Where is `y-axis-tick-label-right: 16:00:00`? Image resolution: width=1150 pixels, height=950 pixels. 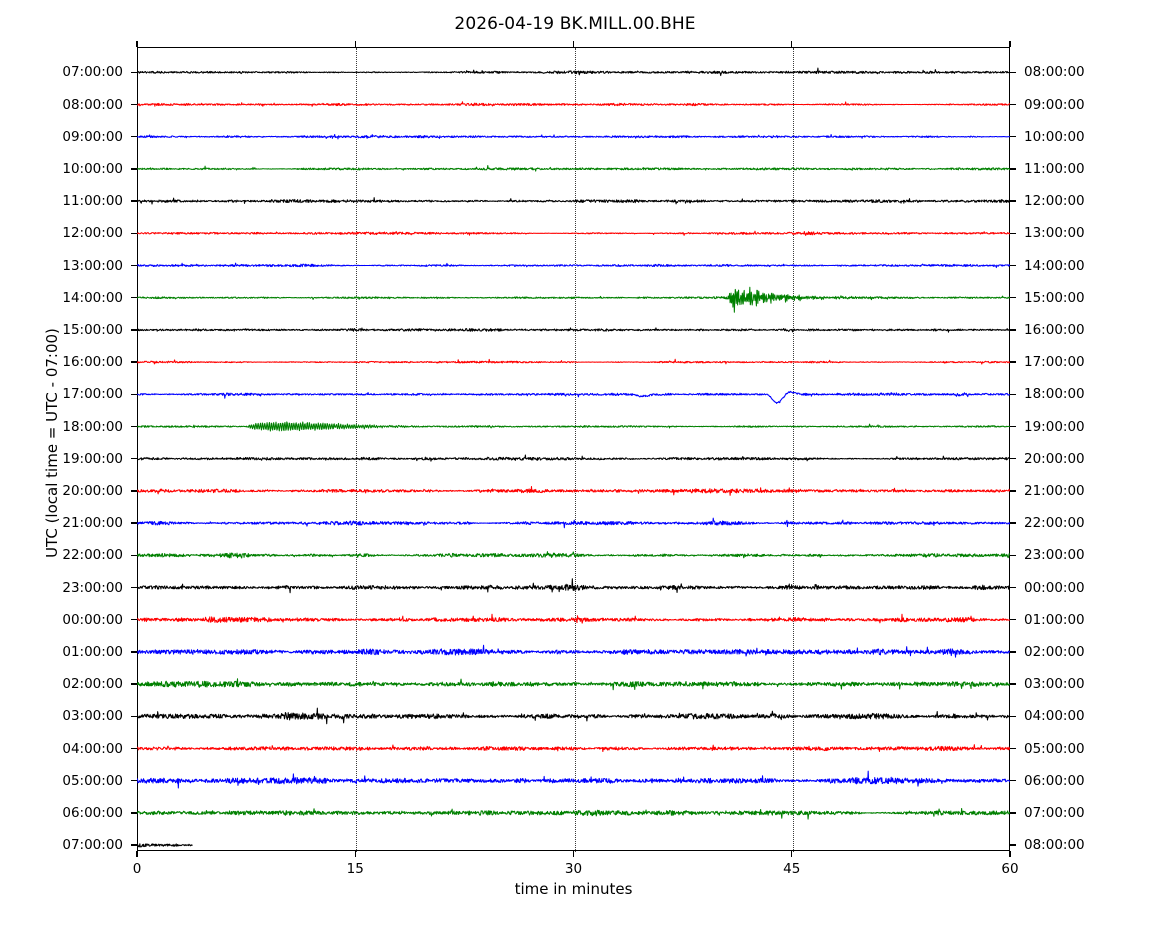 y-axis-tick-label-right: 16:00:00 is located at coordinates (1054, 329).